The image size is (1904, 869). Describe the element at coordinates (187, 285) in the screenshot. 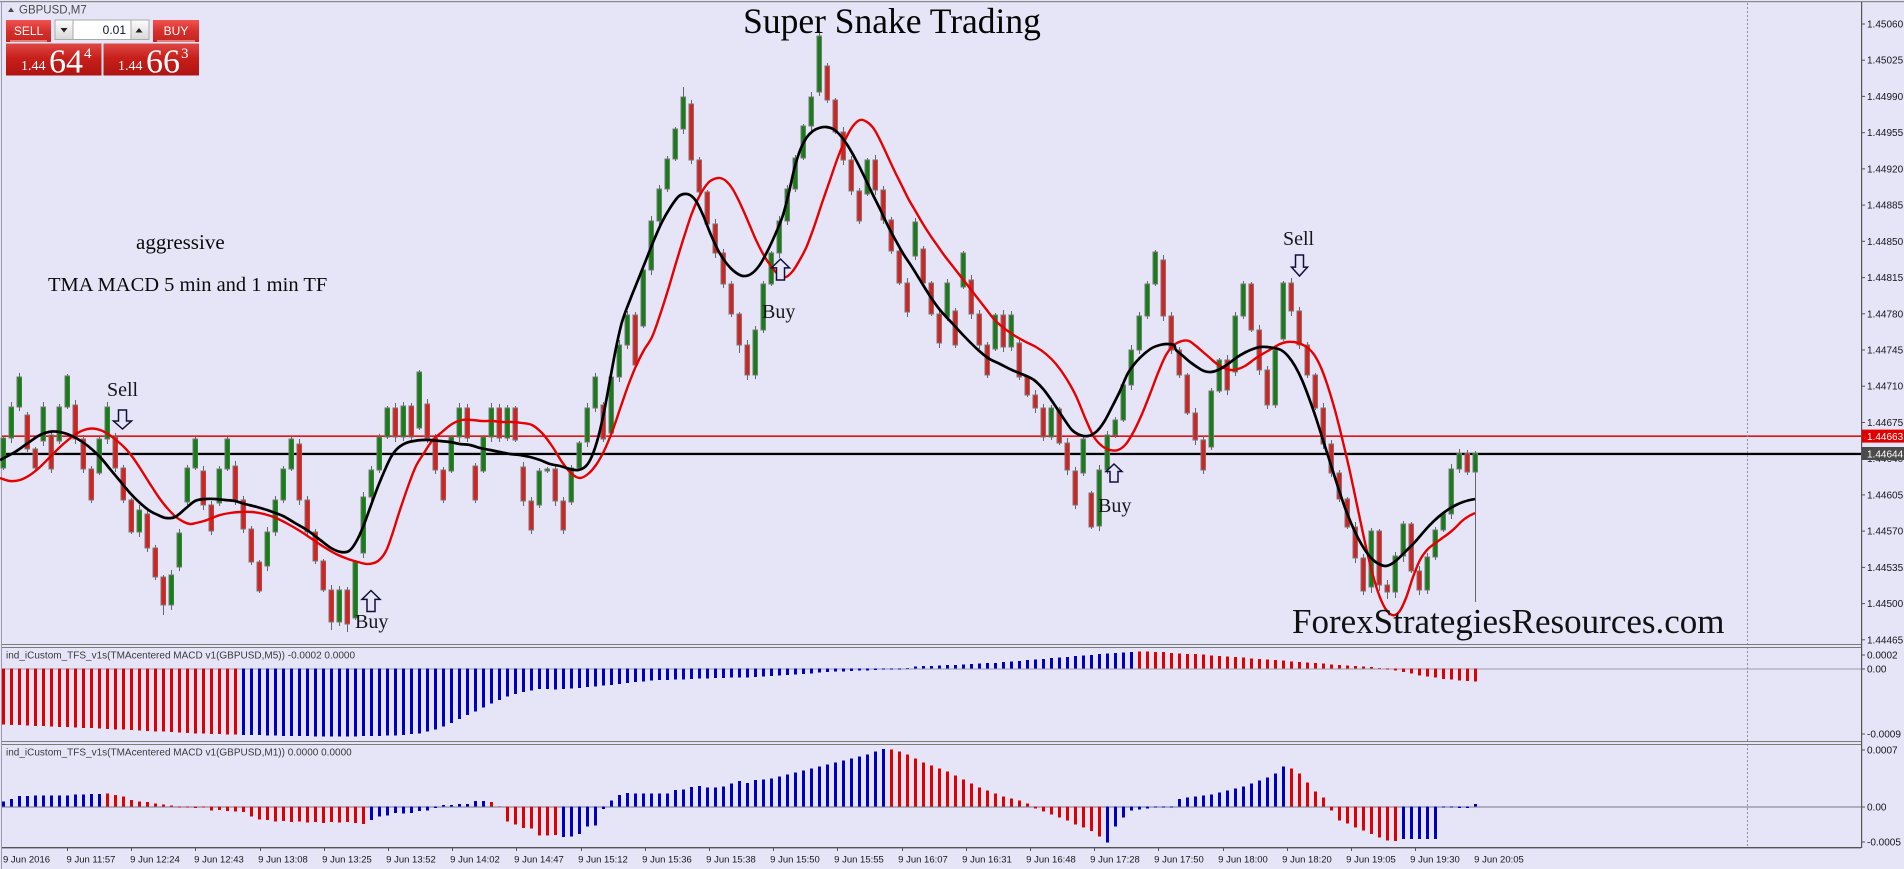

I see `svg-text: TMA MACD 5 min and 1 min TF` at that location.